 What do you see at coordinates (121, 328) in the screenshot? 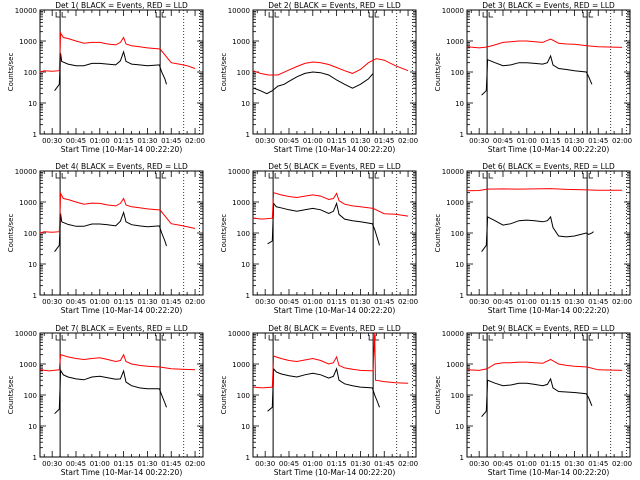
I see `panel-title: Det 7( BLACK = Events, RED = LLD` at bounding box center [121, 328].